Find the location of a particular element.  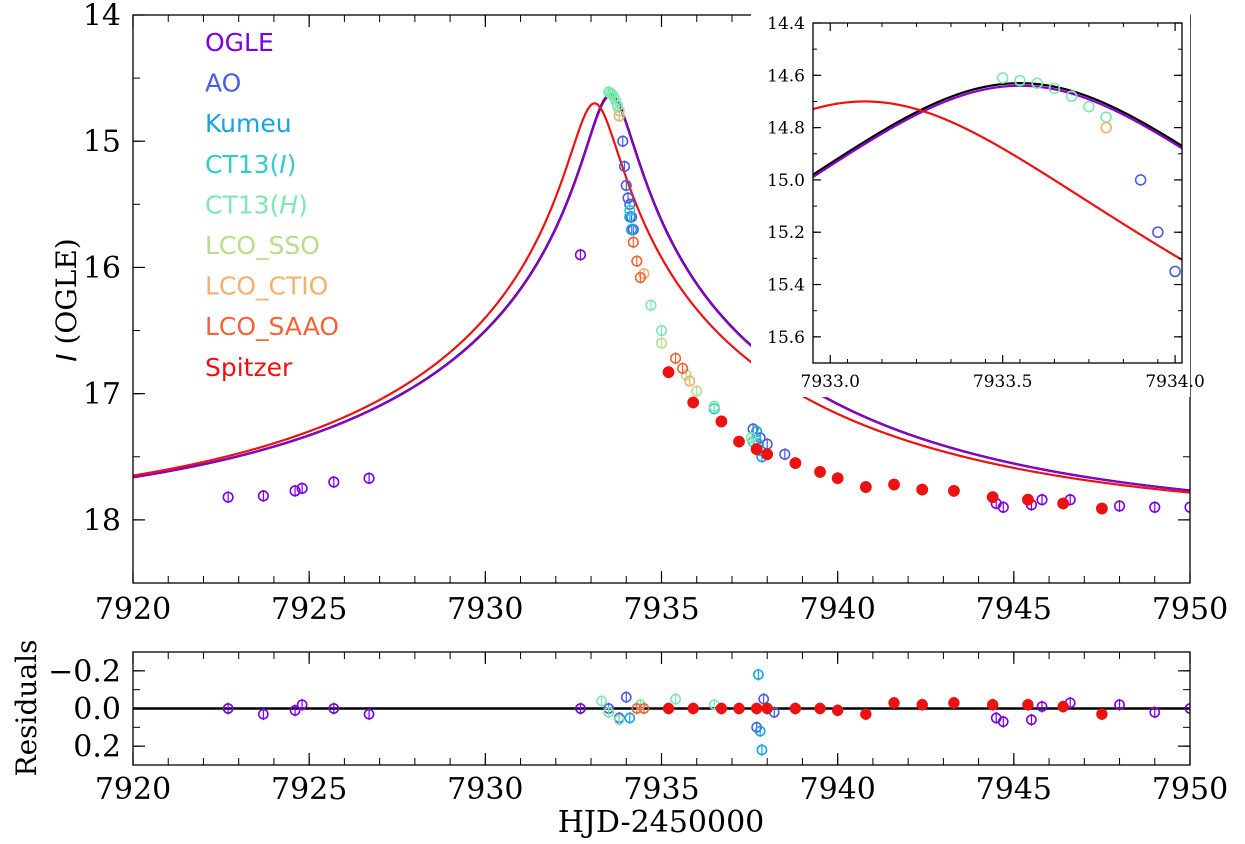

main-ytick-label: 17 is located at coordinates (102, 394).